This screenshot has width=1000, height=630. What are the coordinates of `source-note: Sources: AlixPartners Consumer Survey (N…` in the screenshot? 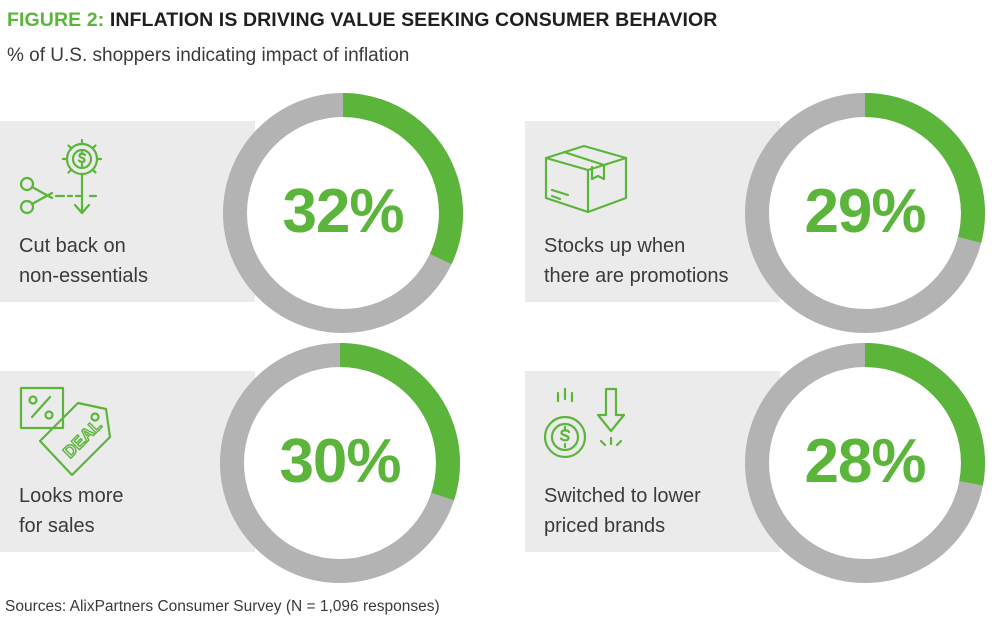 It's located at (222, 606).